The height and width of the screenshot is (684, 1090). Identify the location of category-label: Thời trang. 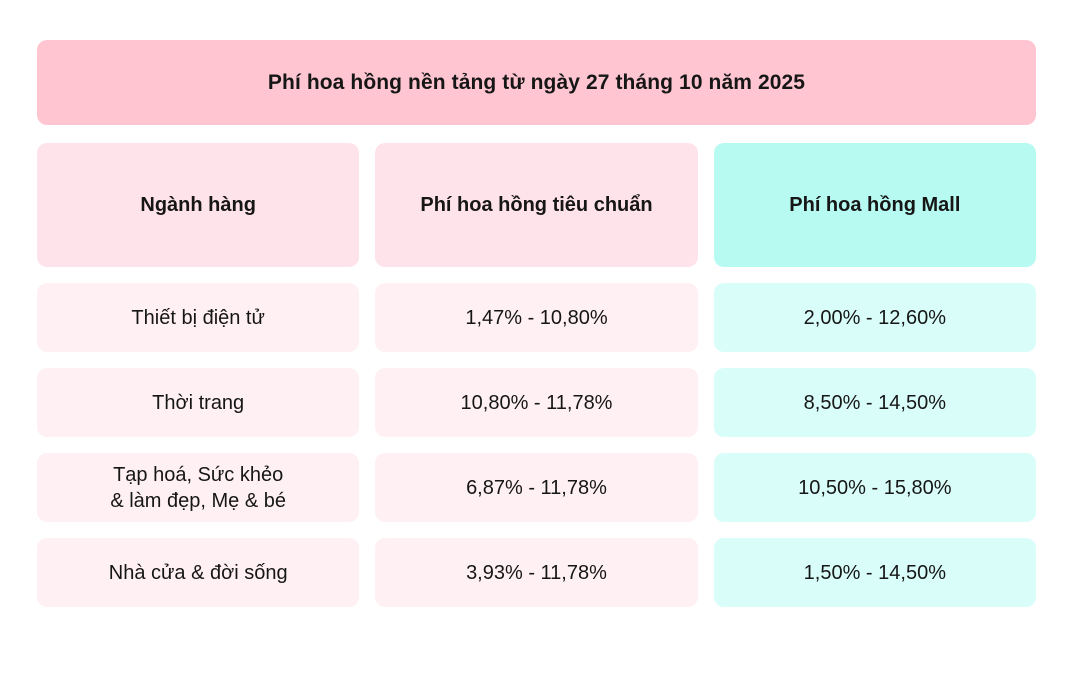
(198, 402).